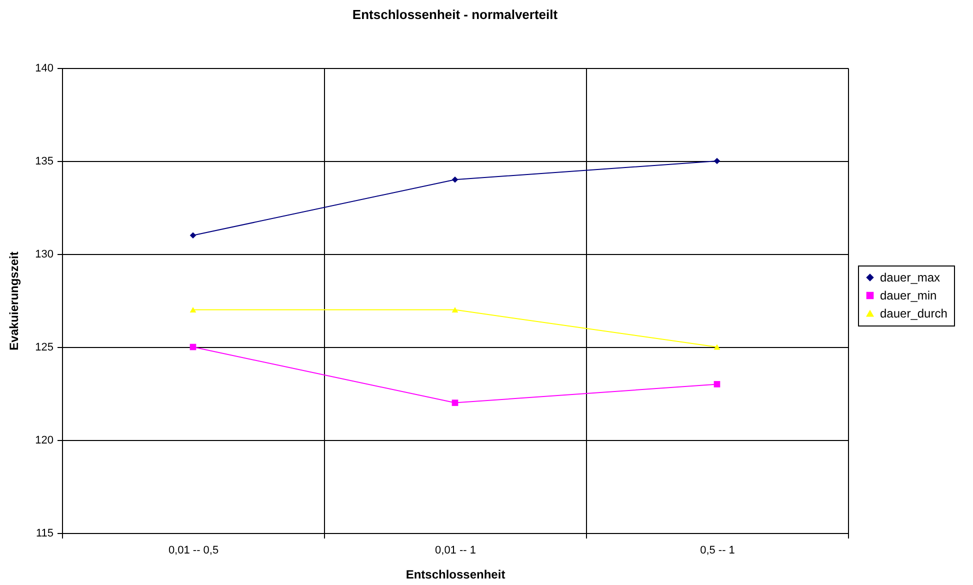  I want to click on legend-label: dauer_min, so click(908, 295).